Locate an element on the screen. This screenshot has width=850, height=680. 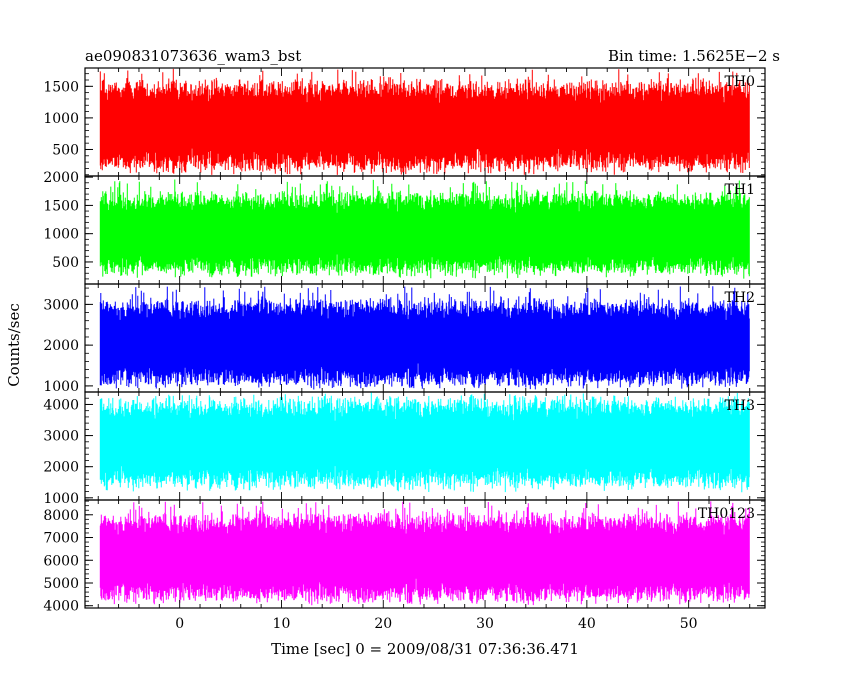
y-tick-label: 8000 is located at coordinates (61, 516).